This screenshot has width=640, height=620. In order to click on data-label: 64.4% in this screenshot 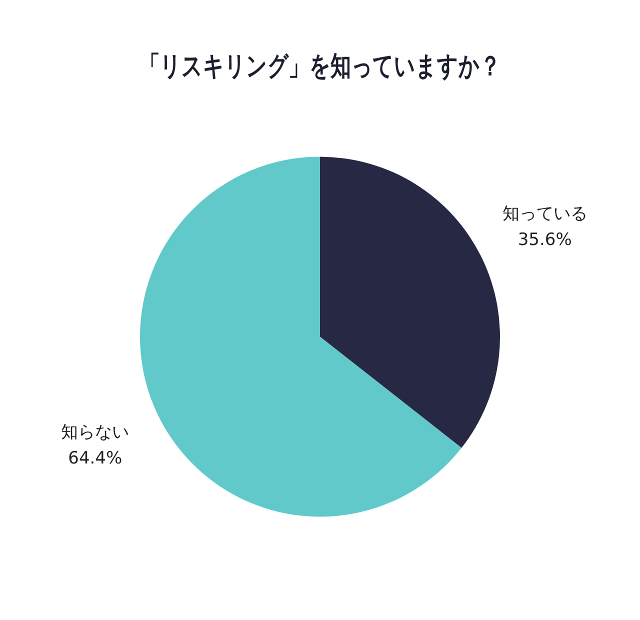, I will do `click(95, 458)`.